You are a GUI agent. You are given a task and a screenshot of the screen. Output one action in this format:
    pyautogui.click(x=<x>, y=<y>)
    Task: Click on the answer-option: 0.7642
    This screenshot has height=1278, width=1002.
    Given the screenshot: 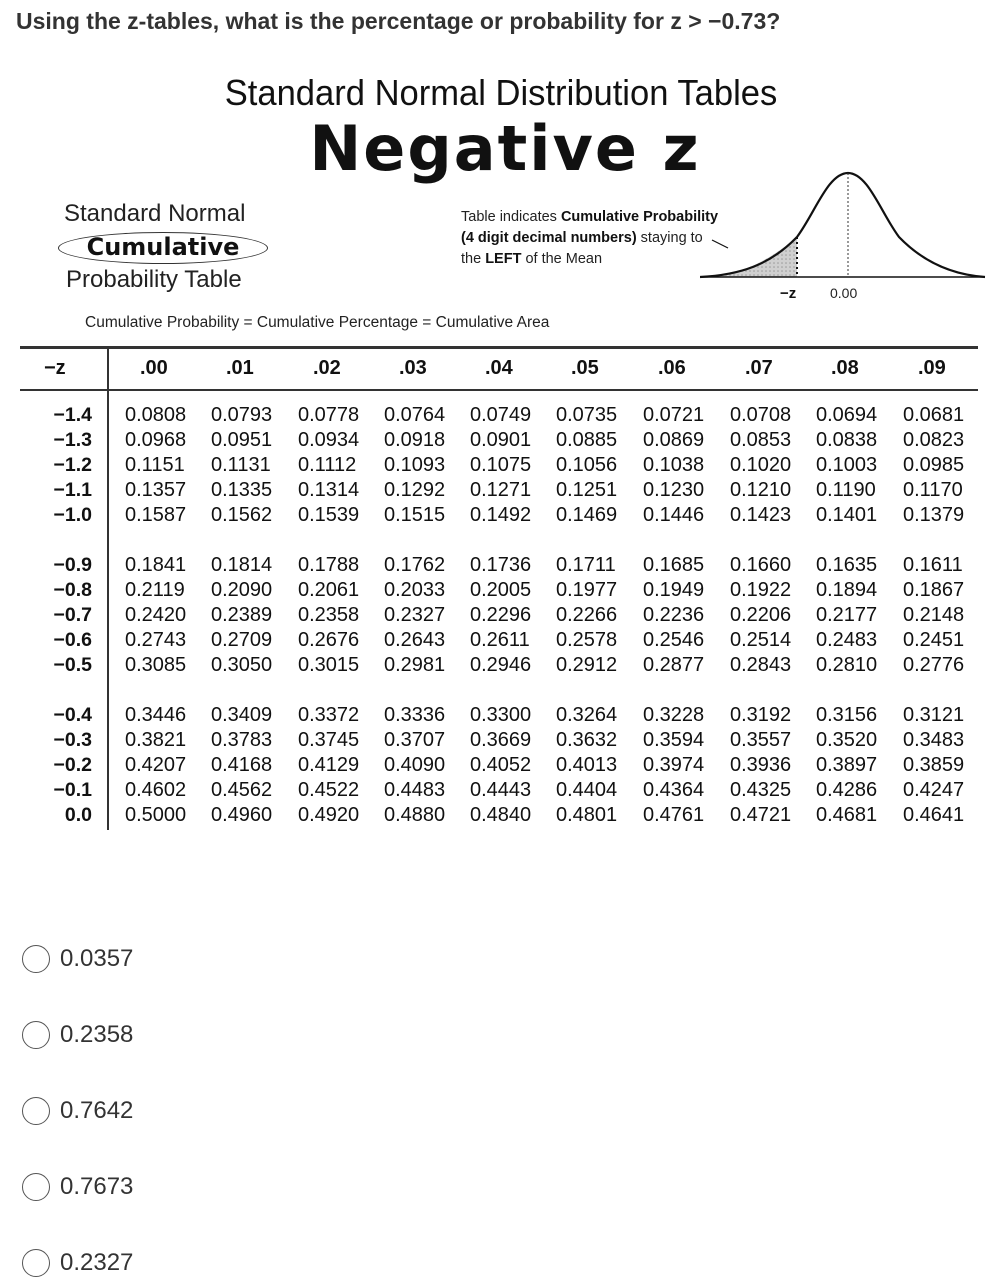 What is the action you would take?
    pyautogui.click(x=77, y=1111)
    